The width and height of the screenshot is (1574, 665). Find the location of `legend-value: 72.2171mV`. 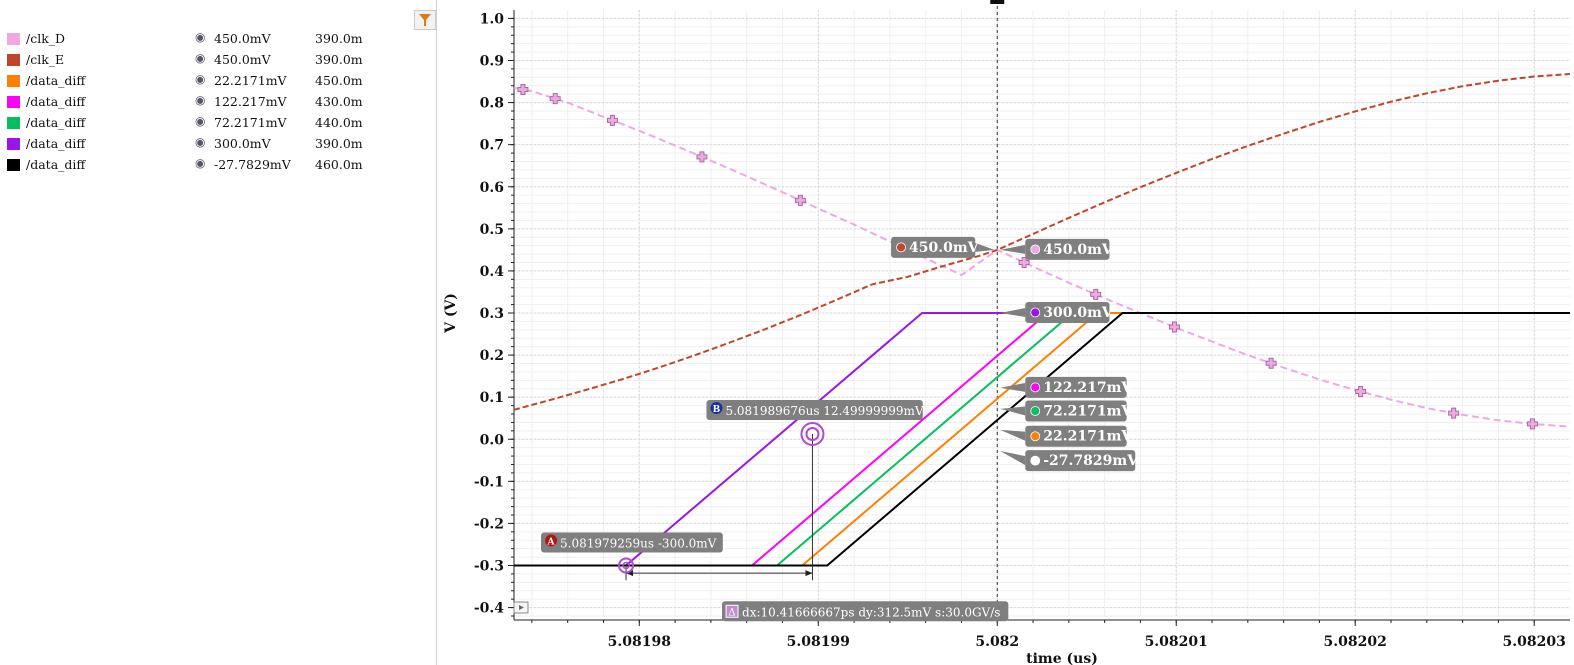

legend-value: 72.2171mV is located at coordinates (250, 122).